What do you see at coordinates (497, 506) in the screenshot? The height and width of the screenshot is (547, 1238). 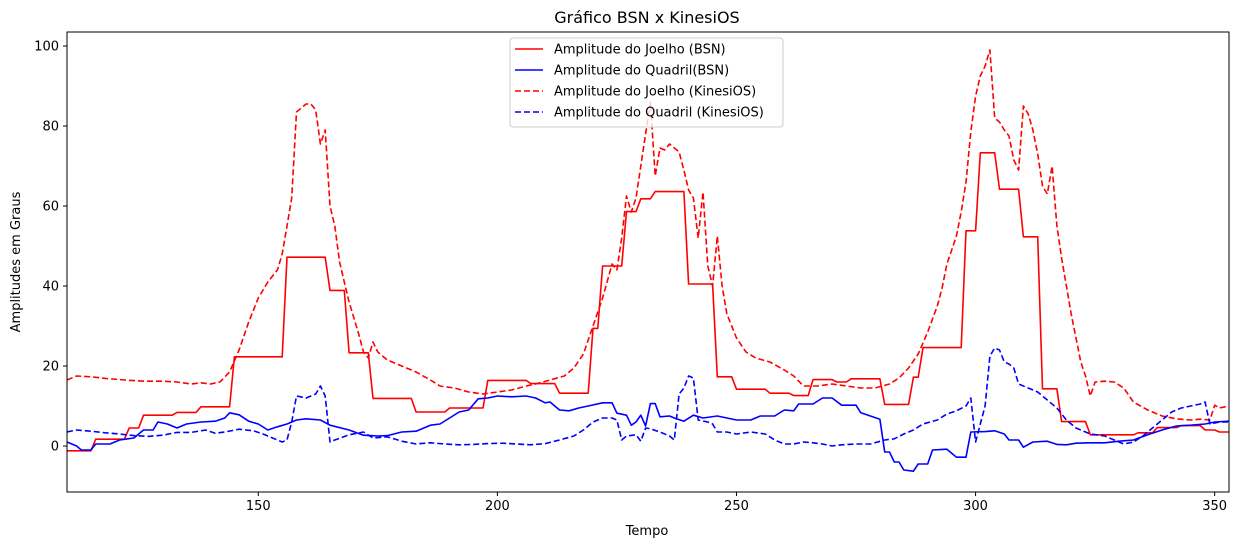 I see `x-tick-label: 200` at bounding box center [497, 506].